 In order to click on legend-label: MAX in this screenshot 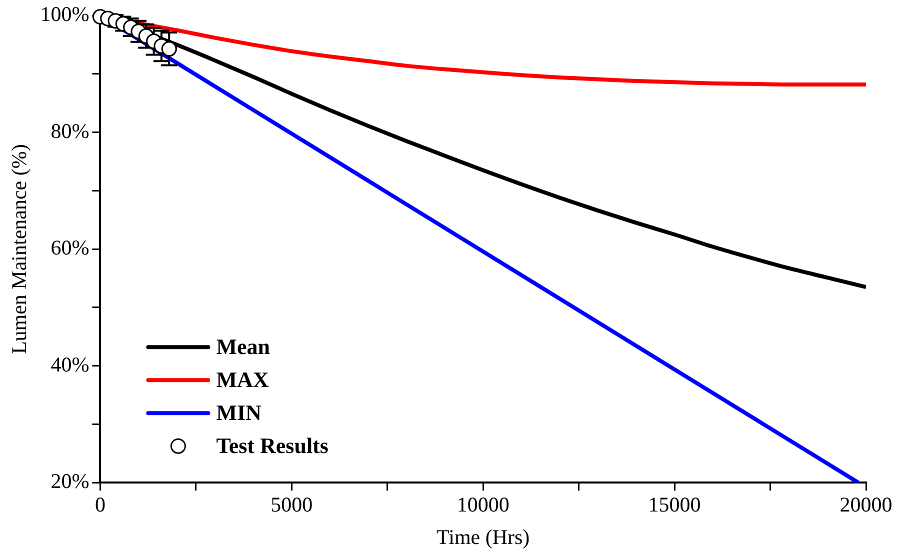, I will do `click(242, 379)`.